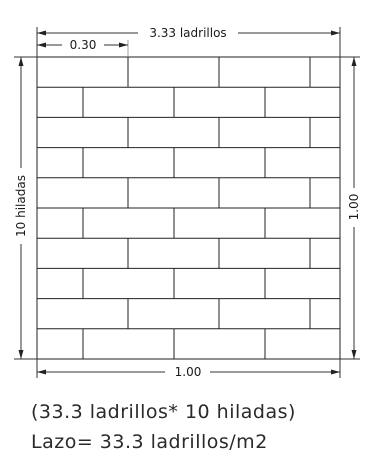 This screenshot has height=457, width=372. What do you see at coordinates (188, 43) in the screenshot?
I see `top-total-dimension: 3.33 ladrillos` at bounding box center [188, 43].